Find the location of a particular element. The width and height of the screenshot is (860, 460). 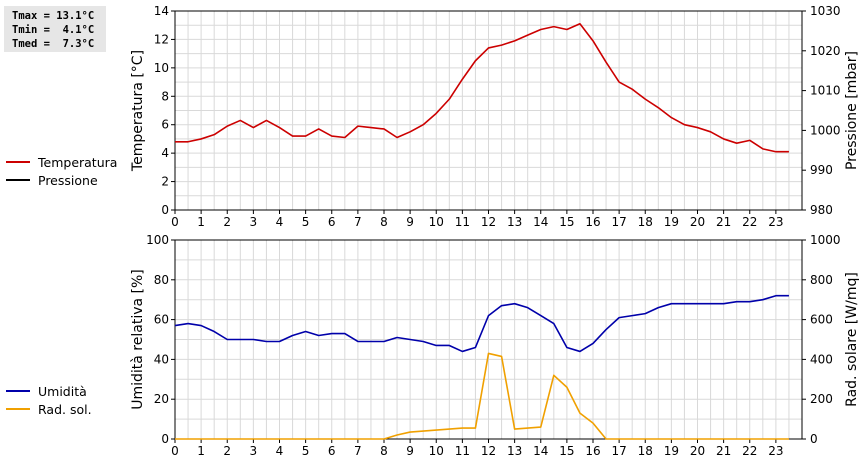

legend-item-umidita: Umidità is located at coordinates (49, 391).